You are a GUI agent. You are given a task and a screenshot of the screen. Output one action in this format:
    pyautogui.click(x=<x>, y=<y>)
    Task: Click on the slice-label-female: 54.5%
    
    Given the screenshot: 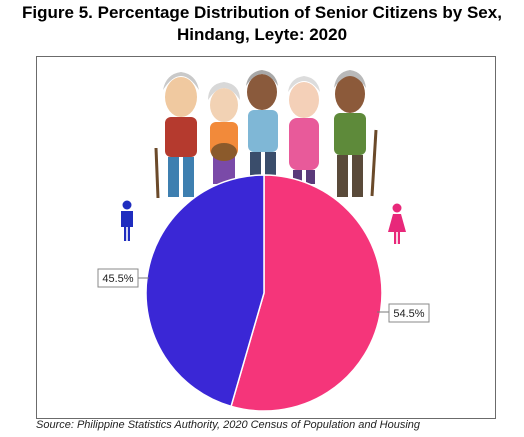 What is the action you would take?
    pyautogui.click(x=408, y=314)
    